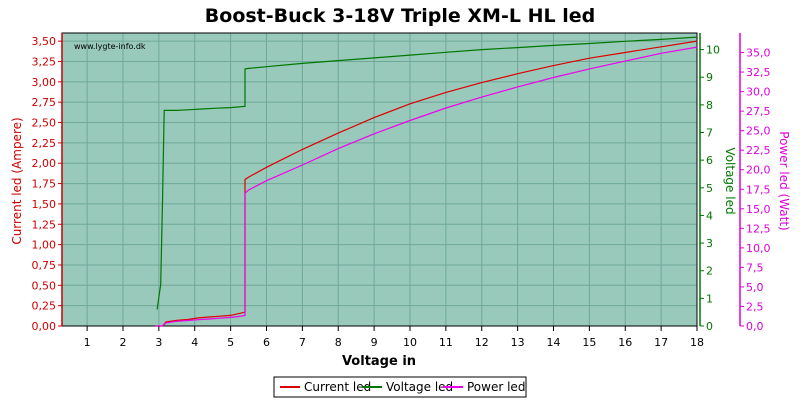  Describe the element at coordinates (709, 243) in the screenshot. I see `y-right1-tick-label: 3` at that location.